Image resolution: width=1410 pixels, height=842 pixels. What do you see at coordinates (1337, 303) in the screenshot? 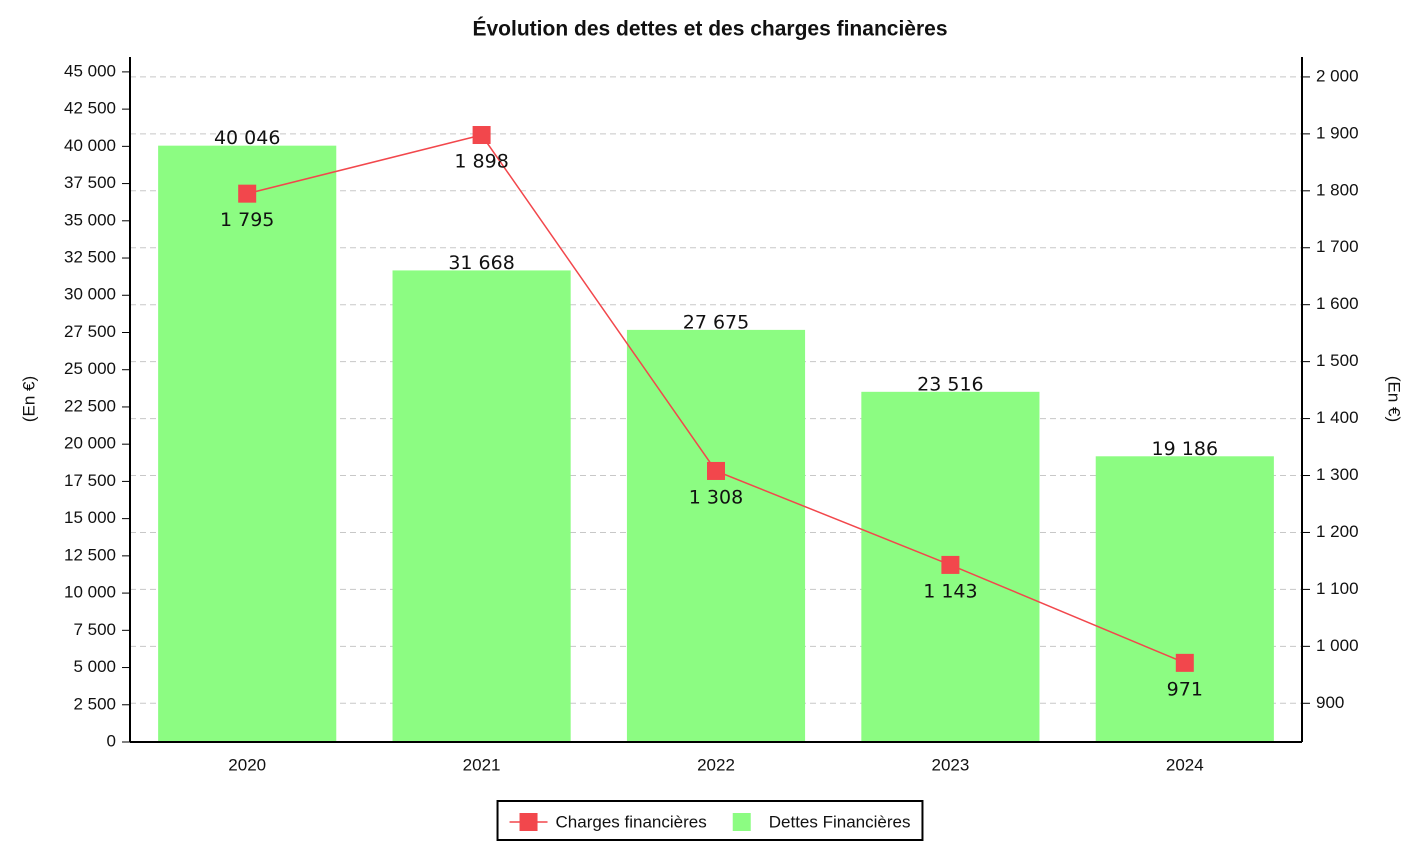
I see `y2-tick-label: 1 600` at bounding box center [1337, 303].